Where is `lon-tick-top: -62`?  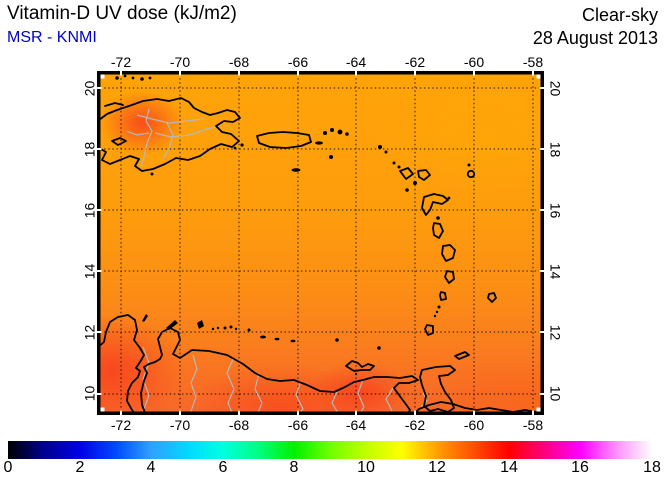
lon-tick-top: -62 is located at coordinates (415, 62).